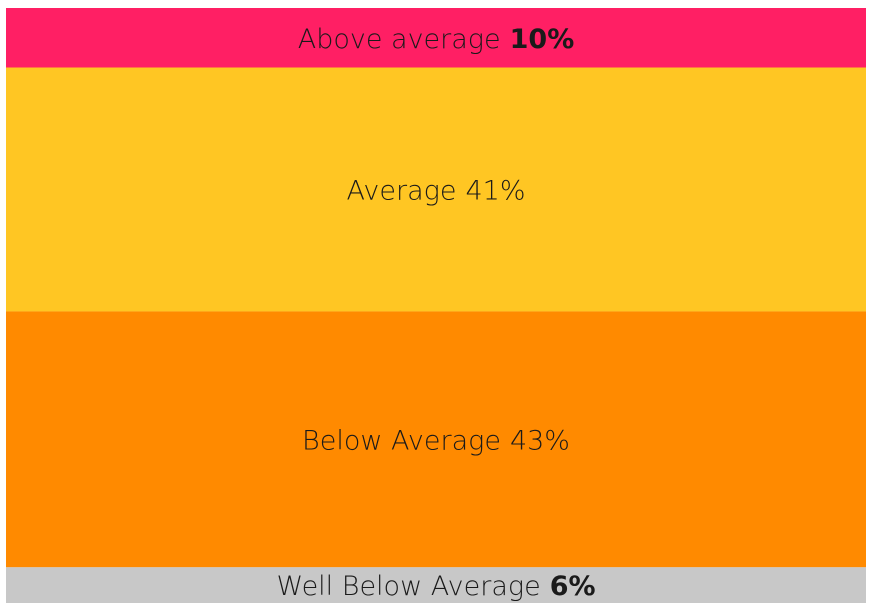 Image resolution: width=870 pixels, height=603 pixels. I want to click on segment-label: Well Below Average 6%, so click(435, 586).